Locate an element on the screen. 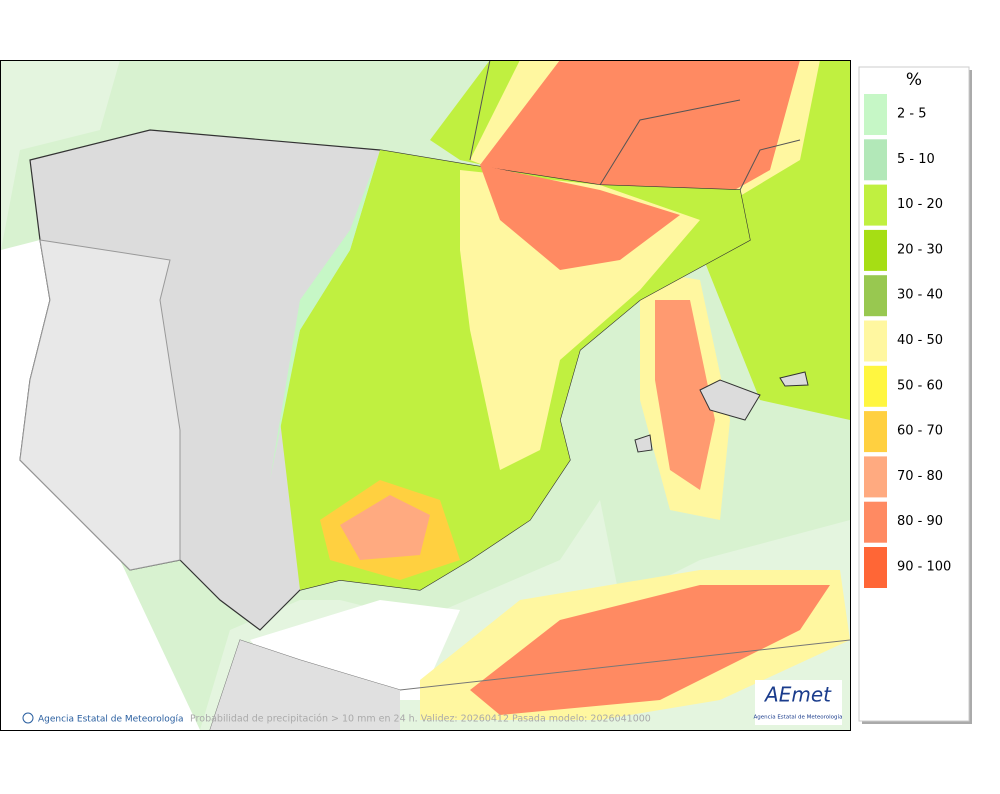 Image resolution: width=1000 pixels, height=794 pixels. legend-label: 80 - 90 is located at coordinates (920, 521).